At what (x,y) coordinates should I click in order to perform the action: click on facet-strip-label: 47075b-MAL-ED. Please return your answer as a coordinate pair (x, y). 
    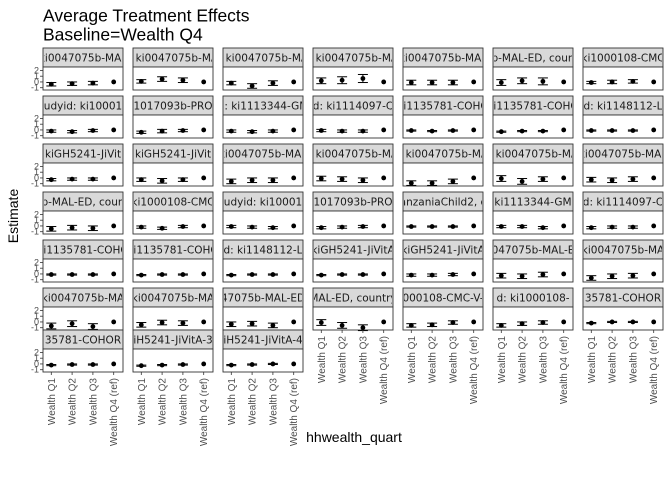
    Looking at the image, I should click on (263, 299).